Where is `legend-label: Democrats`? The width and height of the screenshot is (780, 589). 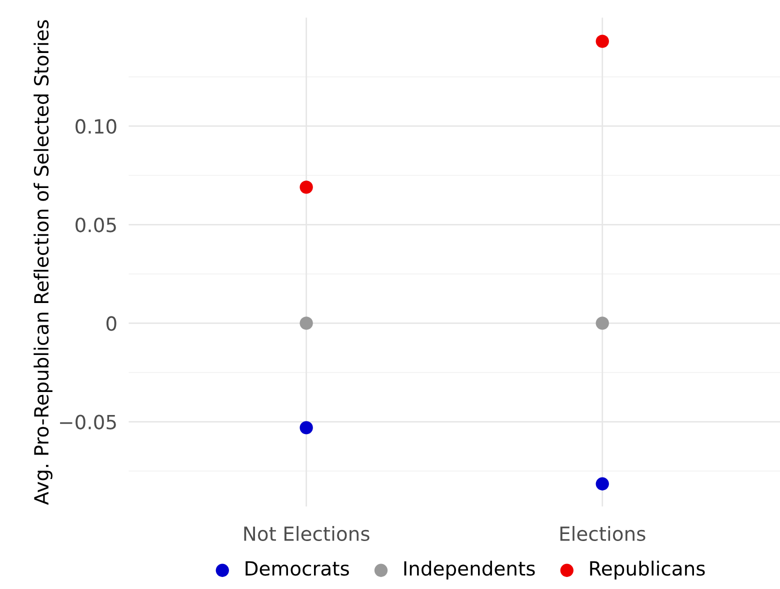
legend-label: Democrats is located at coordinates (297, 568).